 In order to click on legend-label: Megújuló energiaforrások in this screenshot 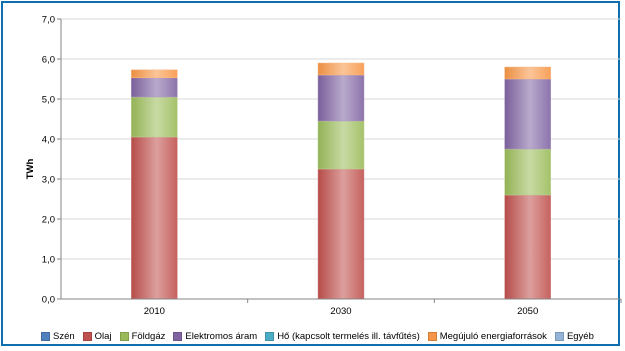, I will do `click(493, 336)`.